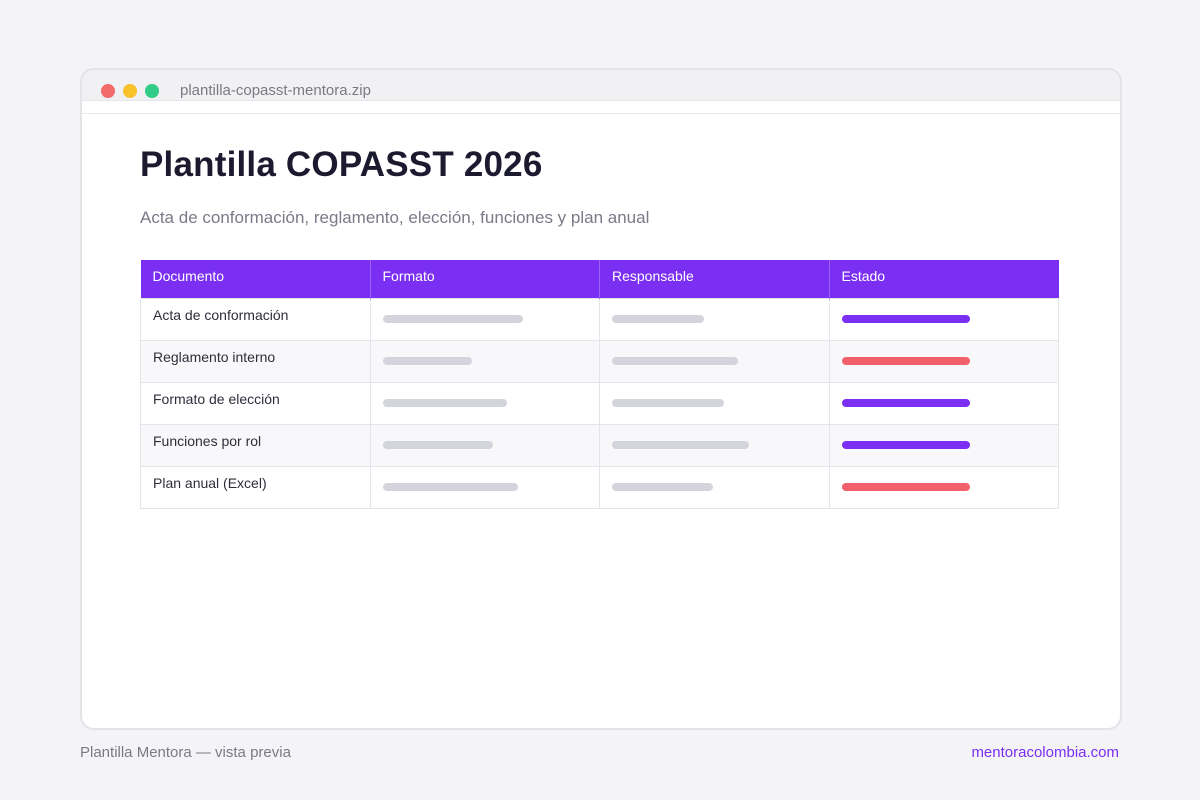 Image resolution: width=1200 pixels, height=800 pixels. I want to click on table-row: Plan anual (Excel), so click(599, 487).